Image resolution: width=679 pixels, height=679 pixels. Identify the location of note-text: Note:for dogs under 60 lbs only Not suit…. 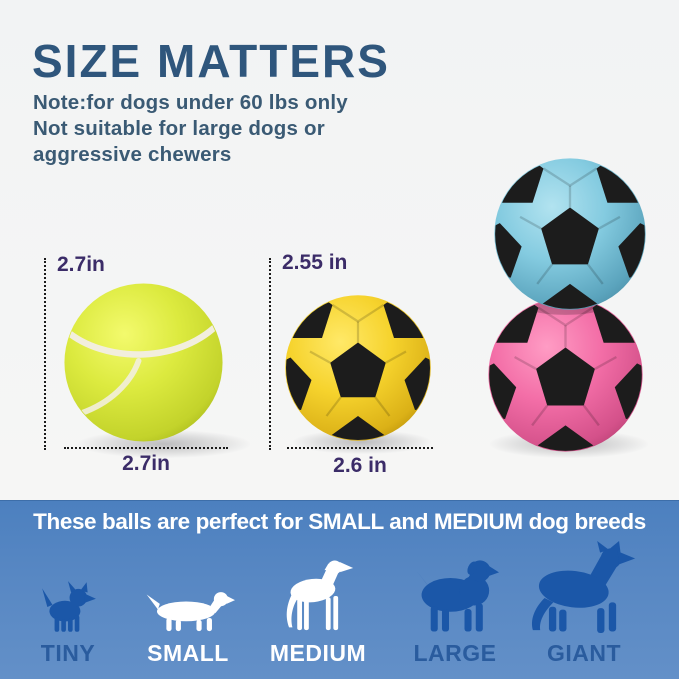
(190, 129).